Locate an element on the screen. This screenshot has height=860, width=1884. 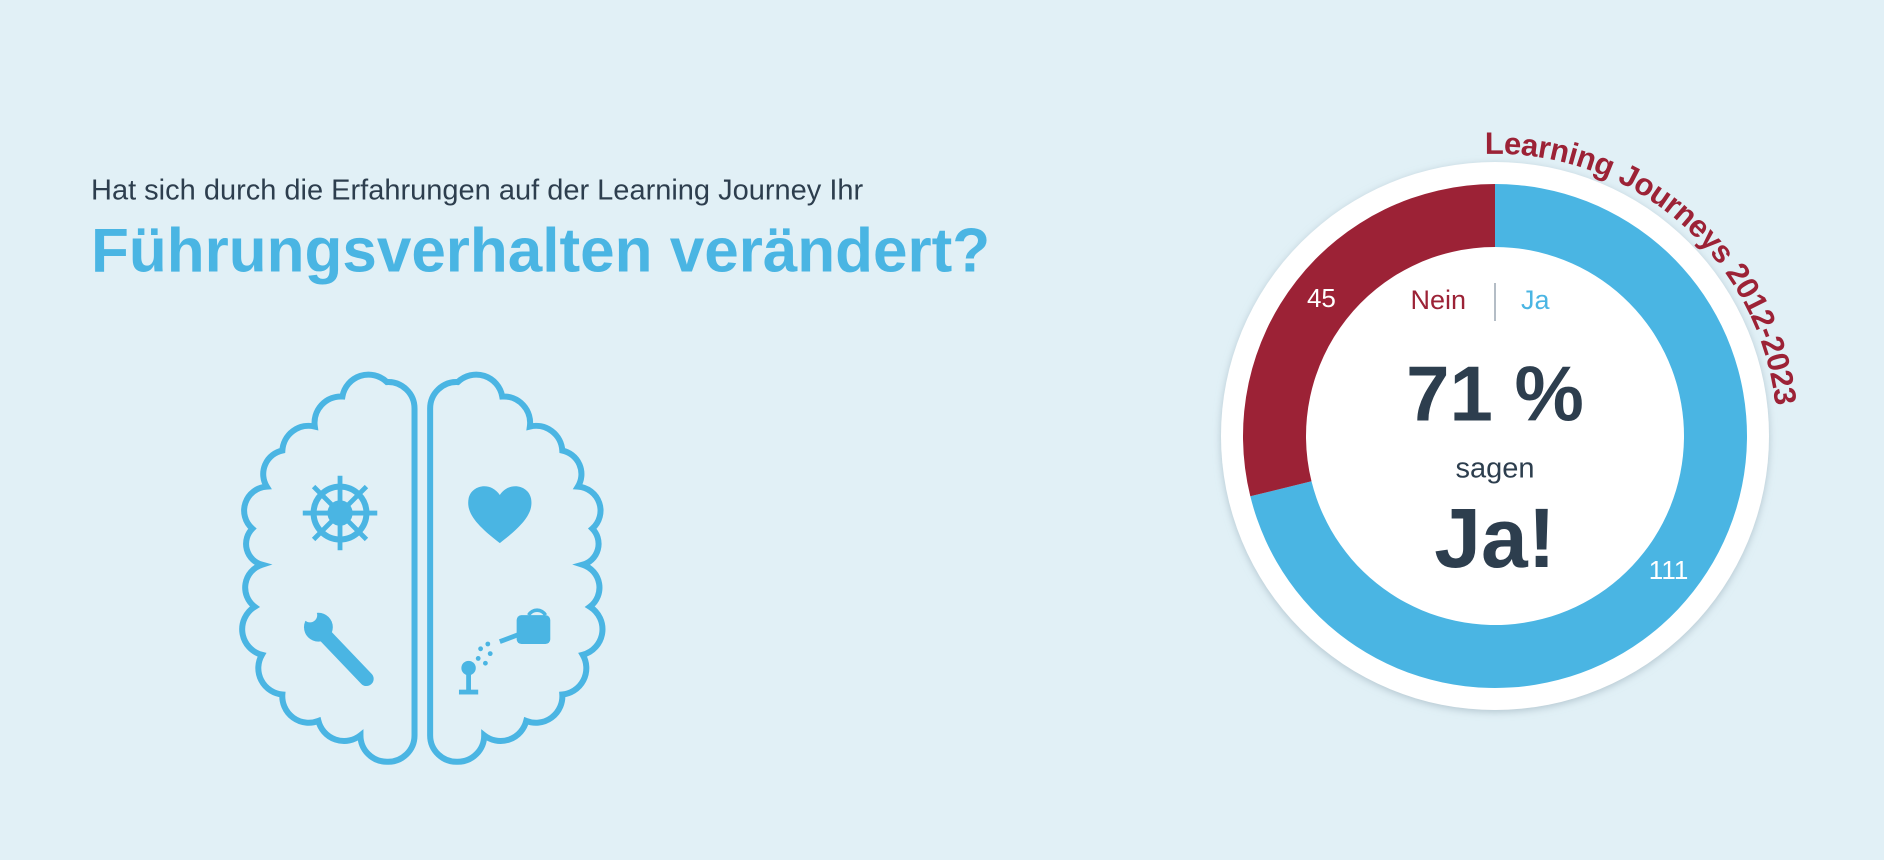
center-answer: Ja! is located at coordinates (1494, 538).